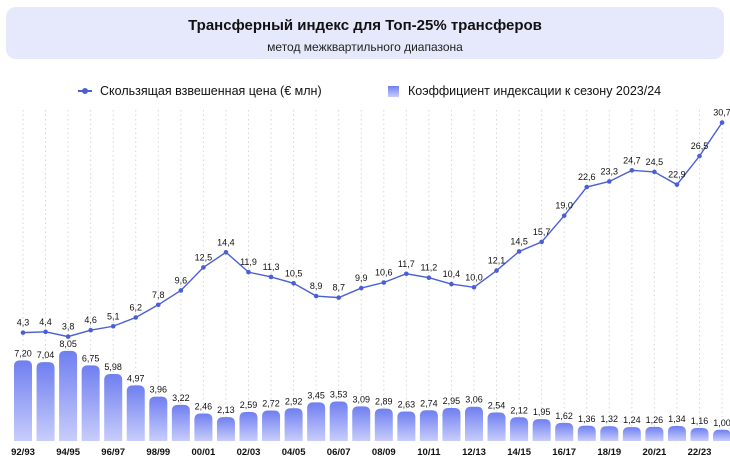 The image size is (730, 462). Describe the element at coordinates (211, 91) in the screenshot. I see `legend-line-label: Скользящая взвешенная цена (€ млн)` at that location.